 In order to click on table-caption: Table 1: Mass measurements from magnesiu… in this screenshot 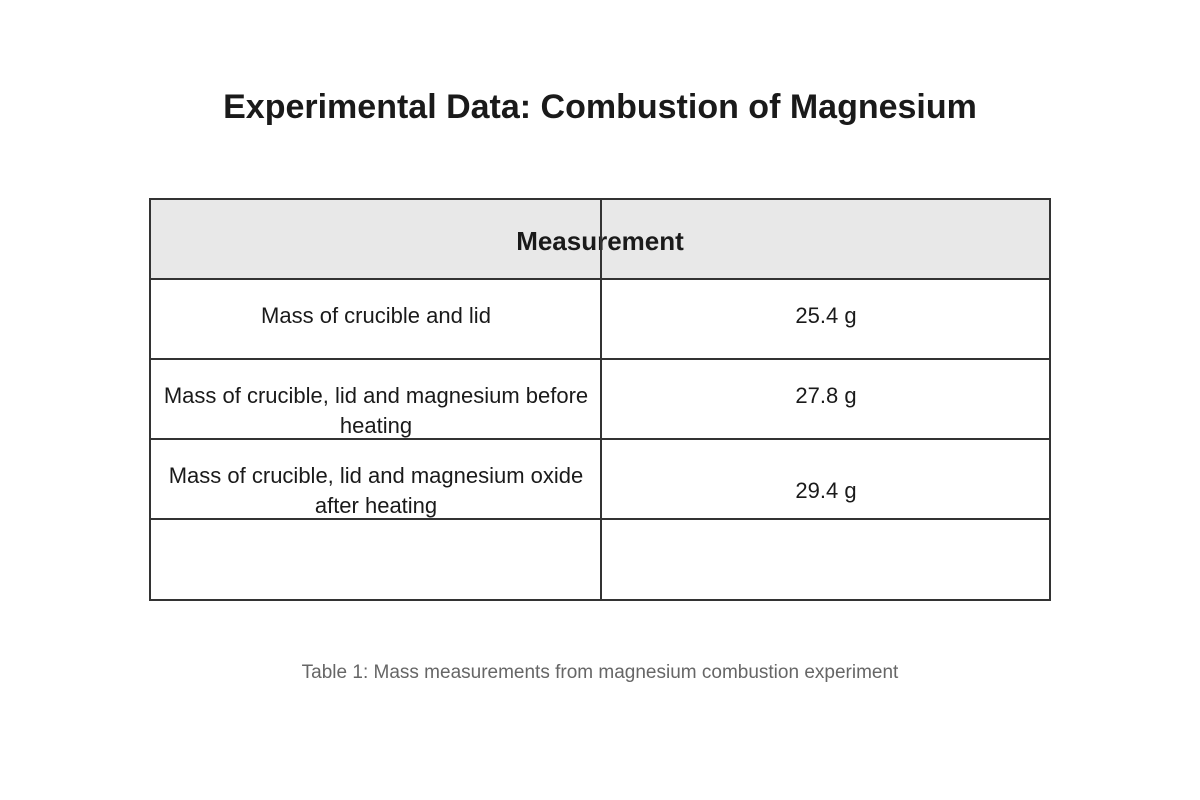, I will do `click(600, 672)`.